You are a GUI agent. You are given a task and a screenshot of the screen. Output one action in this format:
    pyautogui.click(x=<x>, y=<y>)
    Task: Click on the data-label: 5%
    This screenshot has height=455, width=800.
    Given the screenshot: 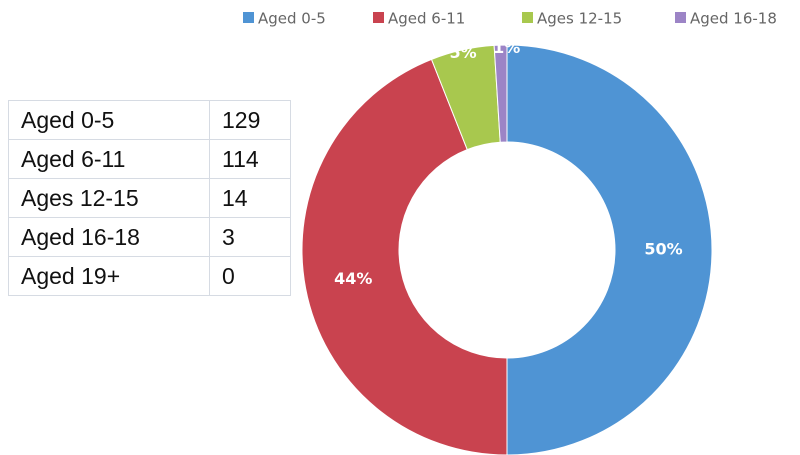 What is the action you would take?
    pyautogui.click(x=462, y=52)
    